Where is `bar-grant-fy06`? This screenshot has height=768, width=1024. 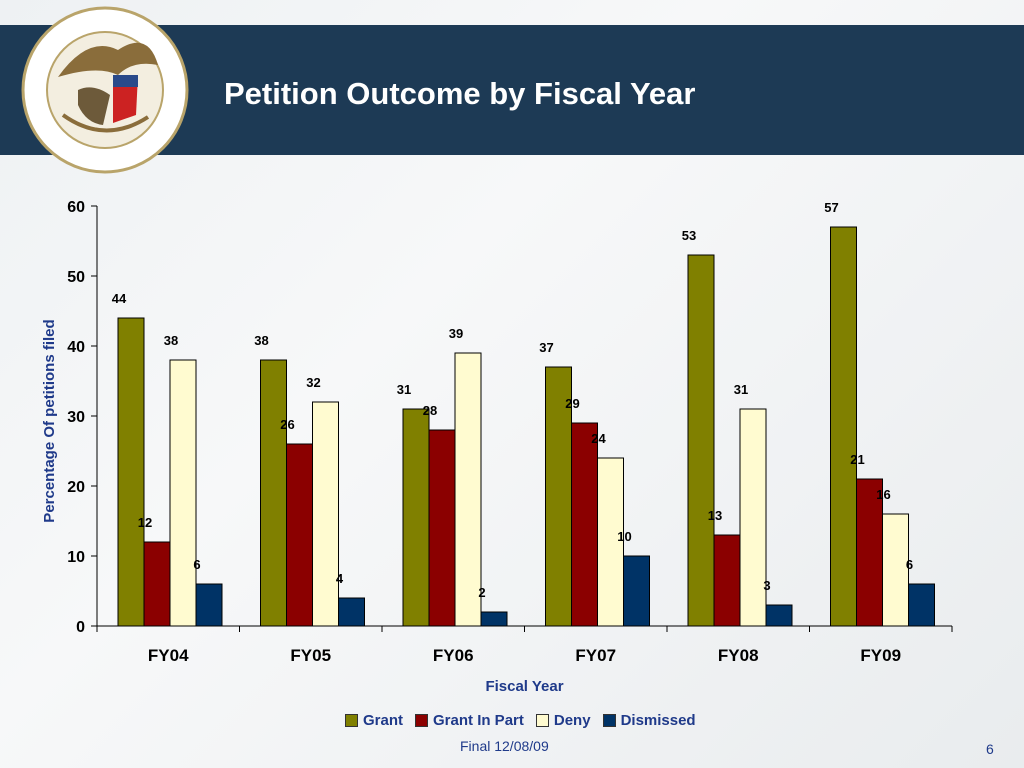 bar-grant-fy06 is located at coordinates (416, 517).